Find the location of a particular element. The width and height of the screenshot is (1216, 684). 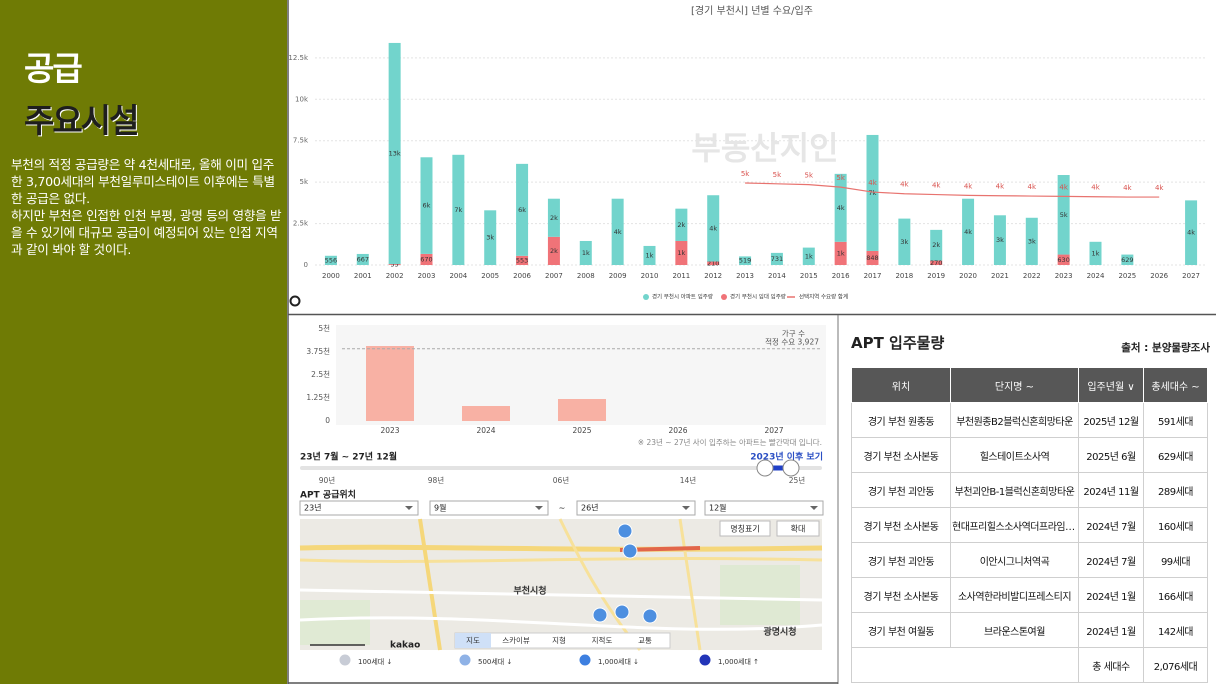

button: 2023년 이후 보기 is located at coordinates (786, 457).